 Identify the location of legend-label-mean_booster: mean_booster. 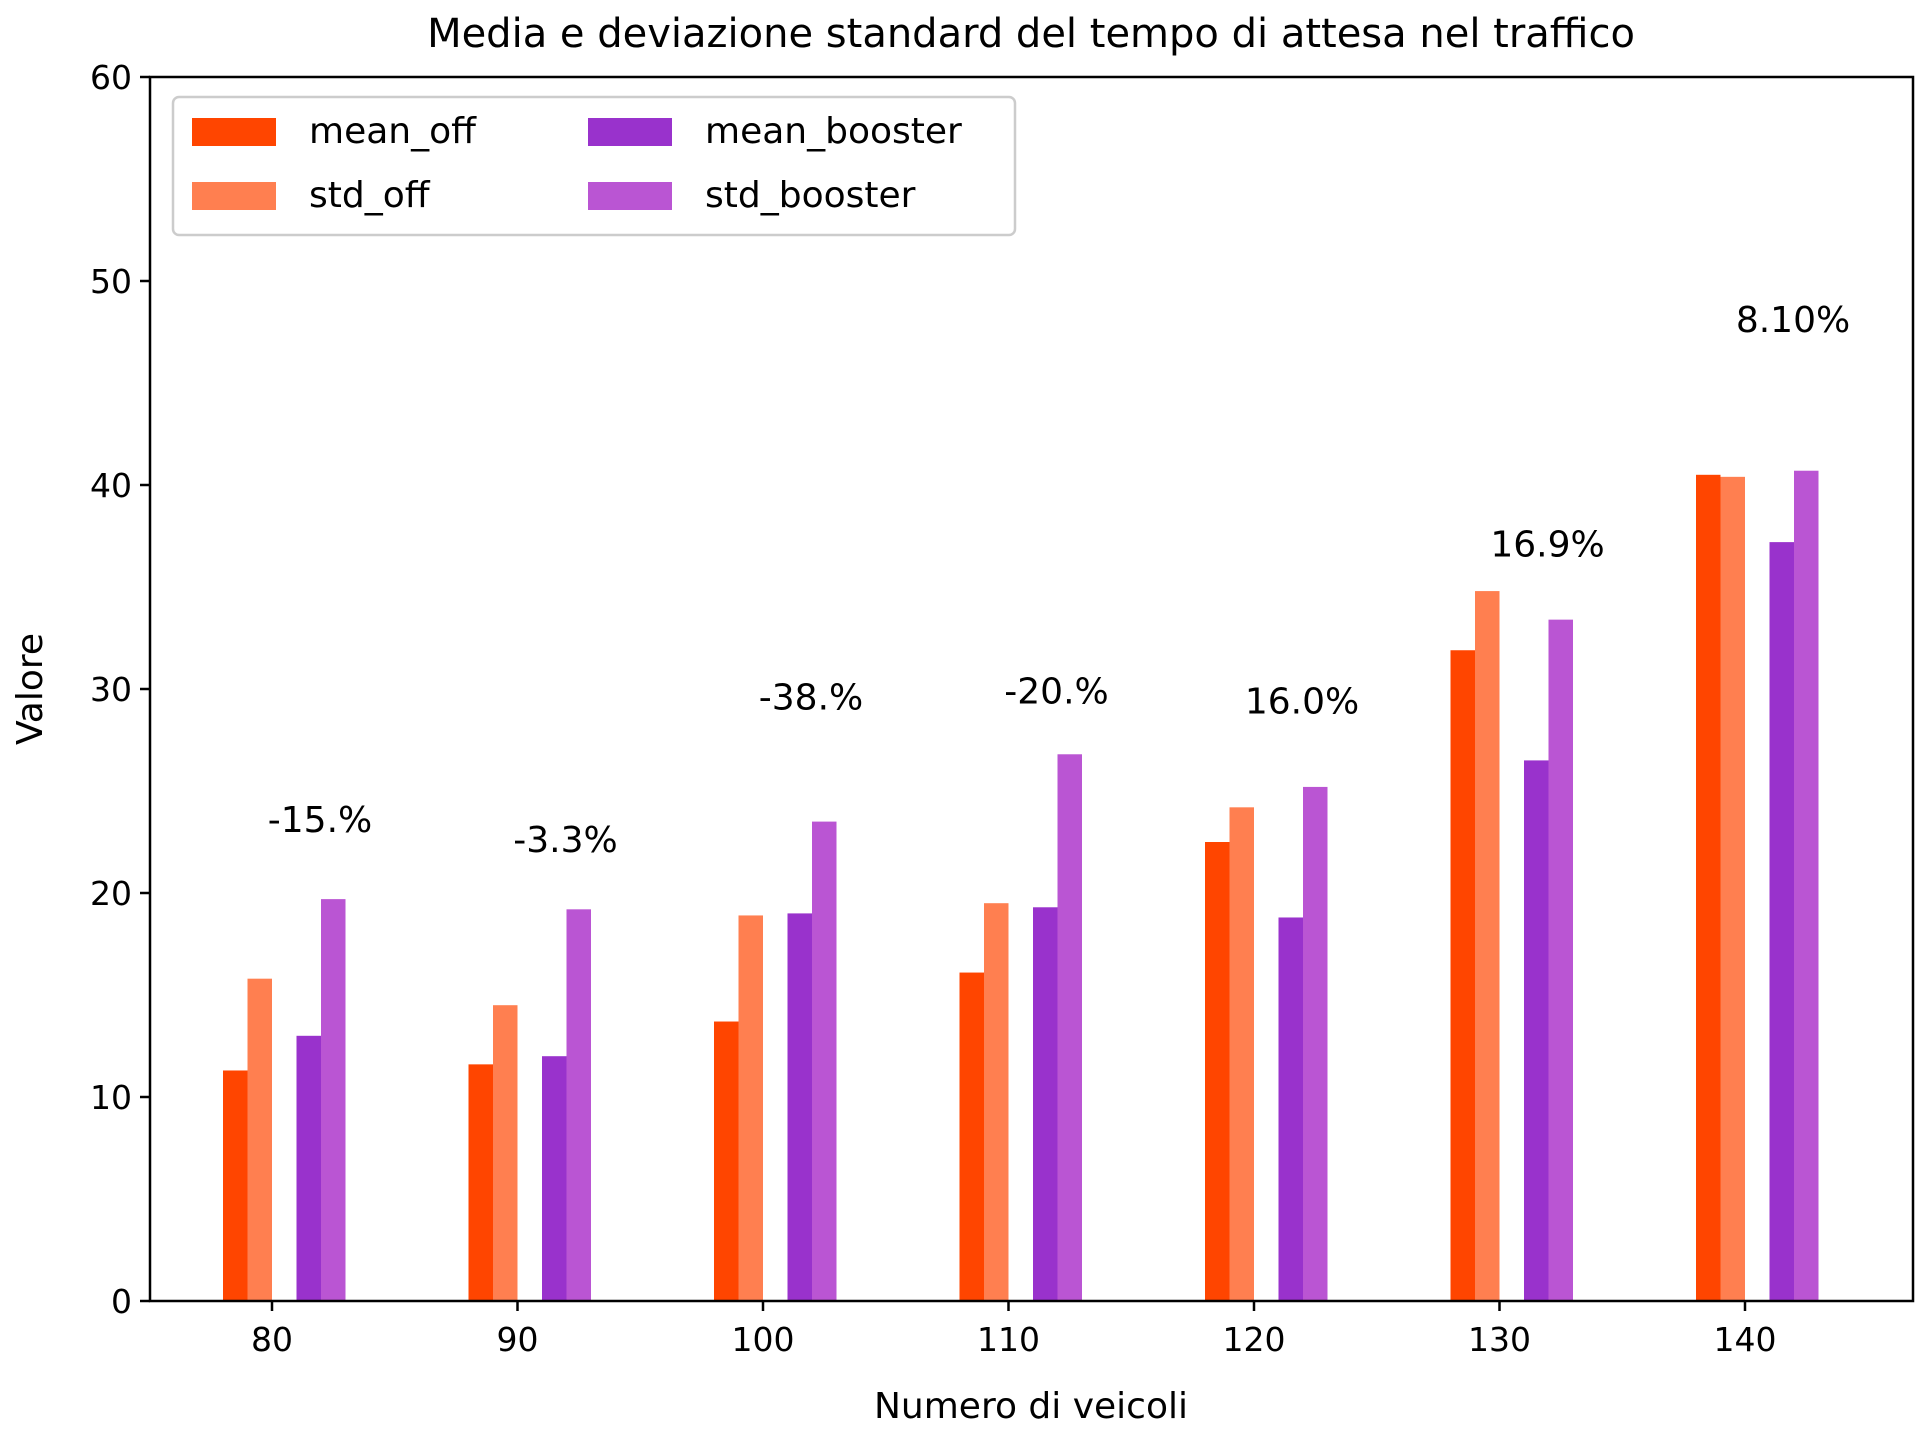
(833, 131).